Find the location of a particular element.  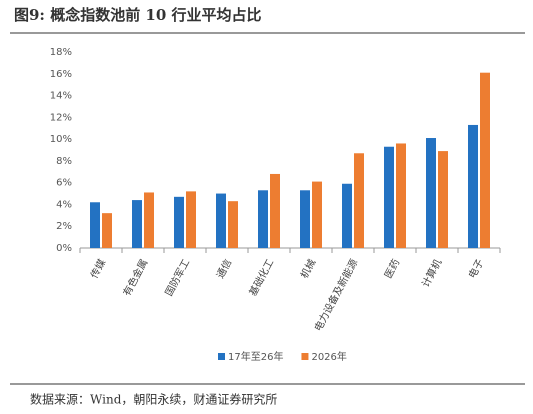

source-note: 数据来源：Wind，朝阳永续，财通证券研究所 is located at coordinates (153, 399).